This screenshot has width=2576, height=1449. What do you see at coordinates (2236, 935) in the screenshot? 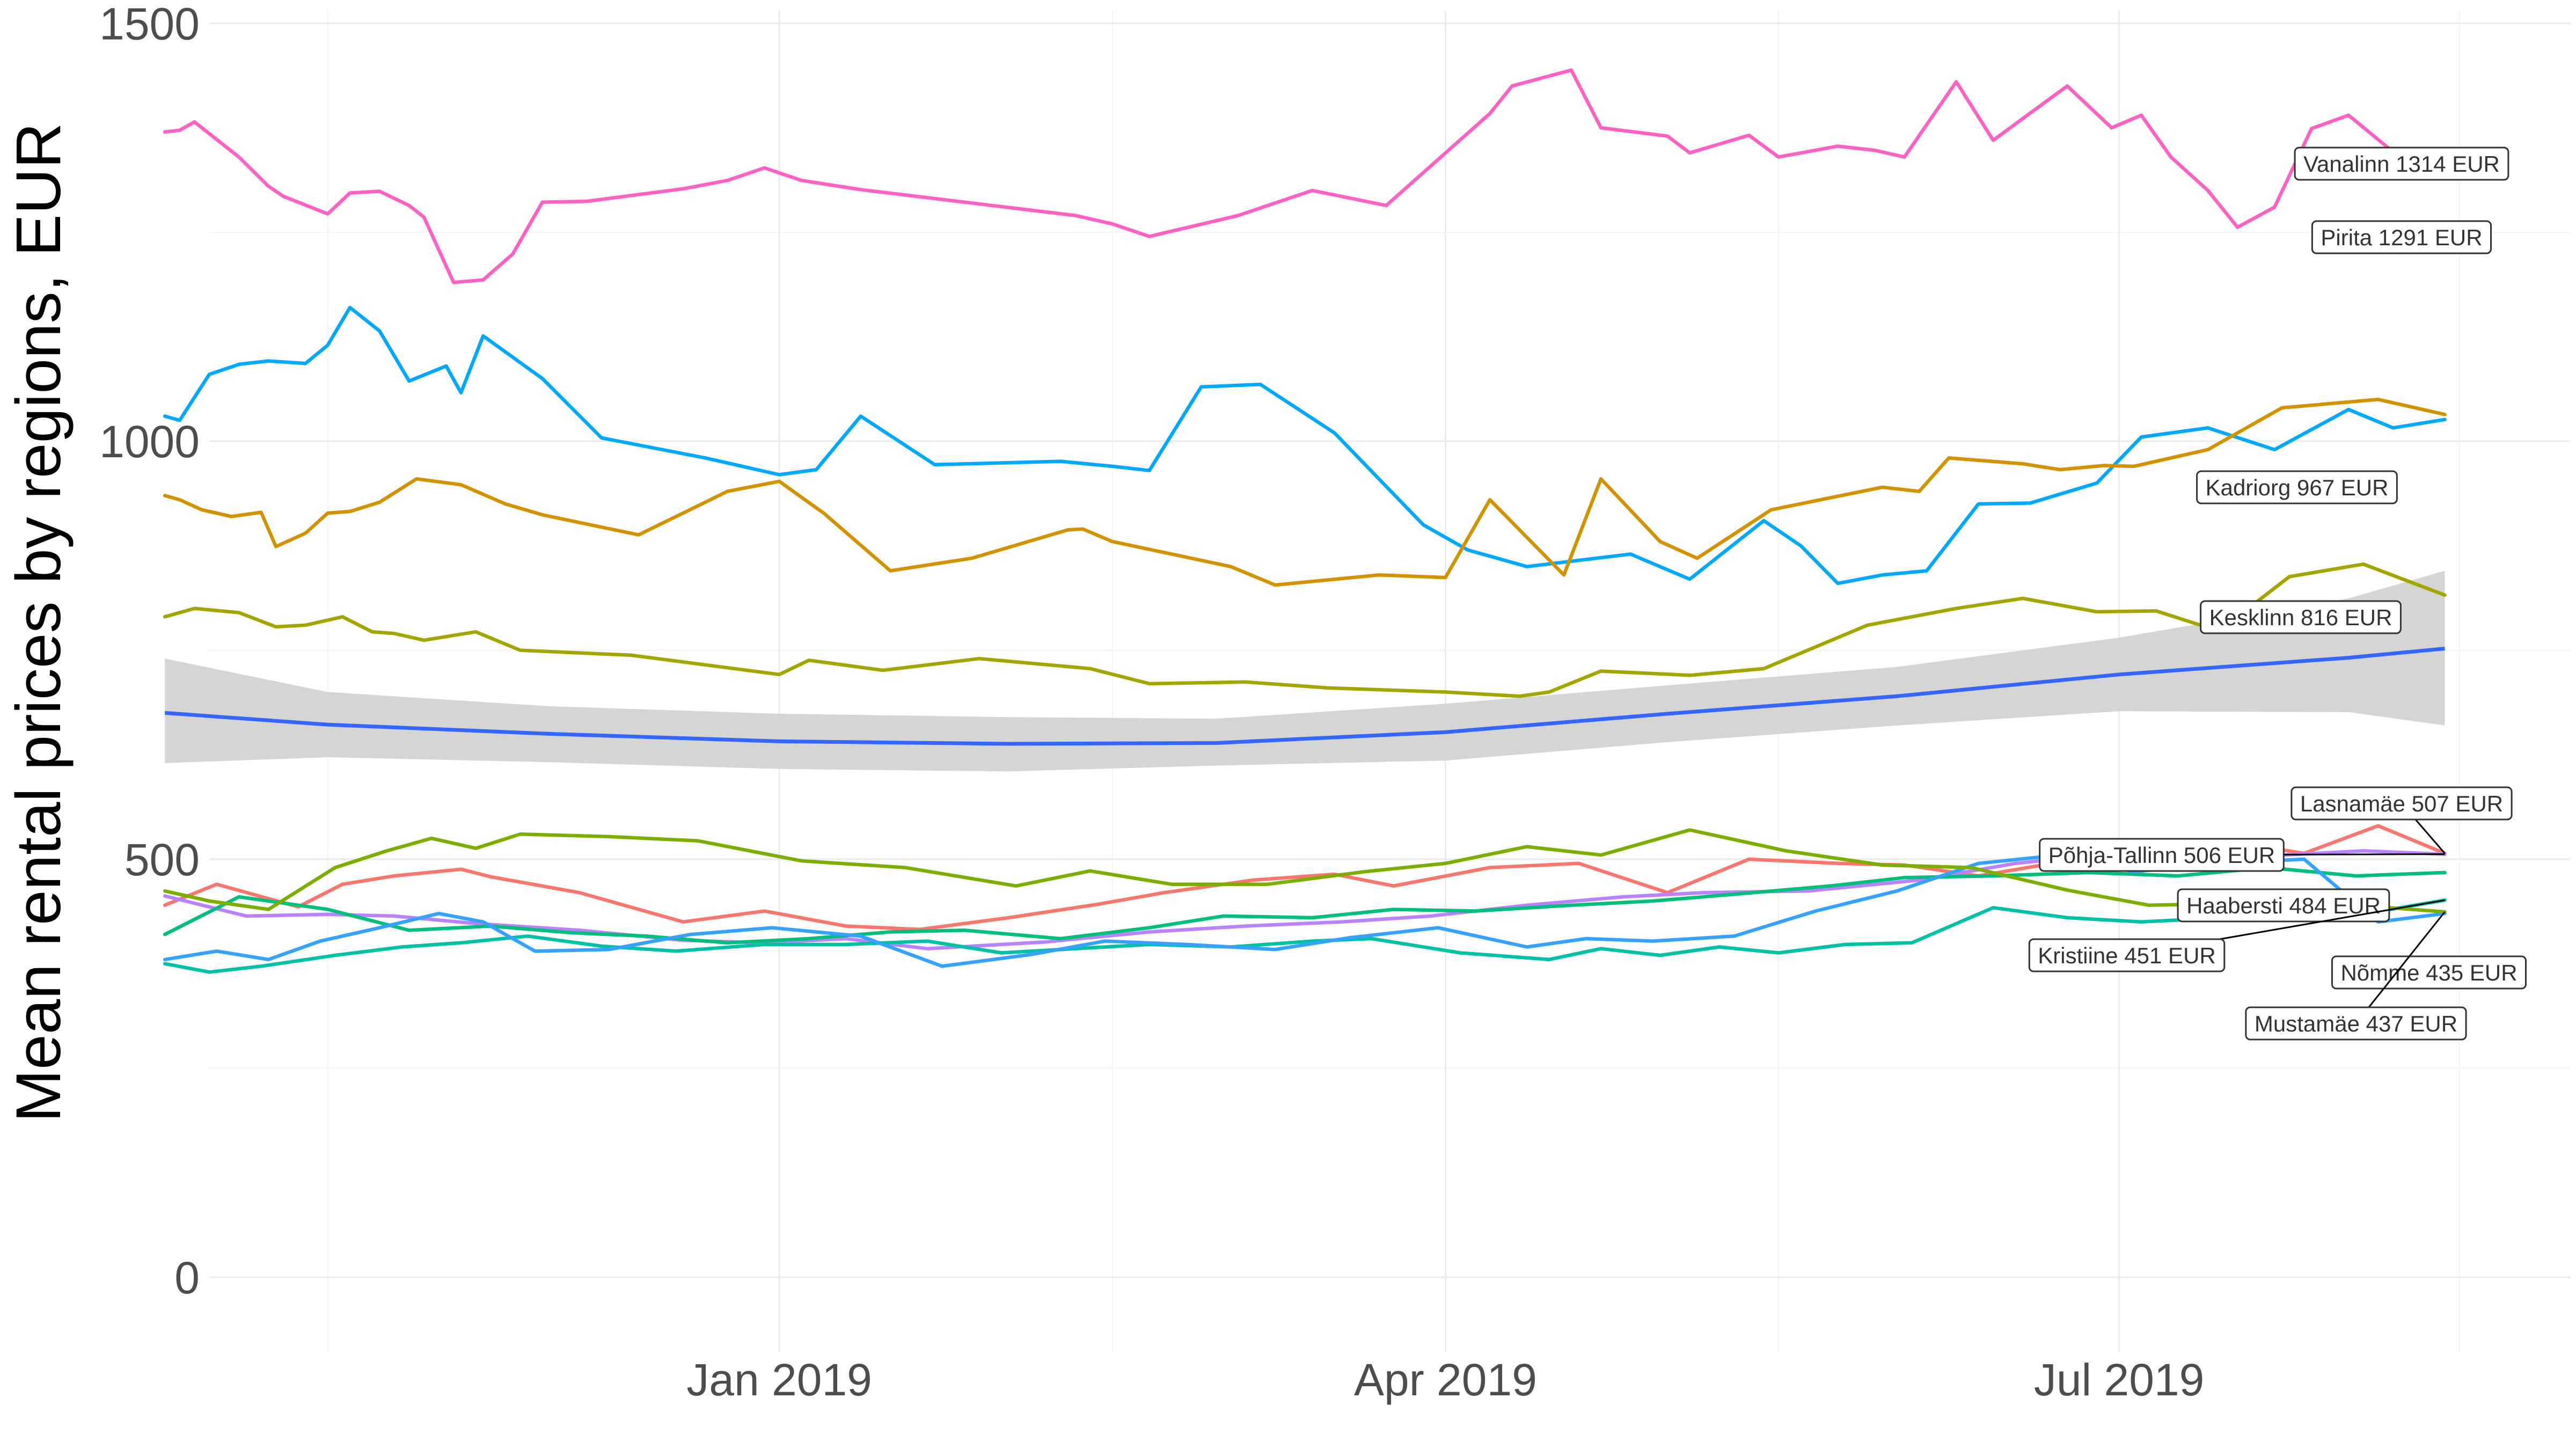
I see `series-label-kristiine: Kristiine 451 EUR` at bounding box center [2236, 935].